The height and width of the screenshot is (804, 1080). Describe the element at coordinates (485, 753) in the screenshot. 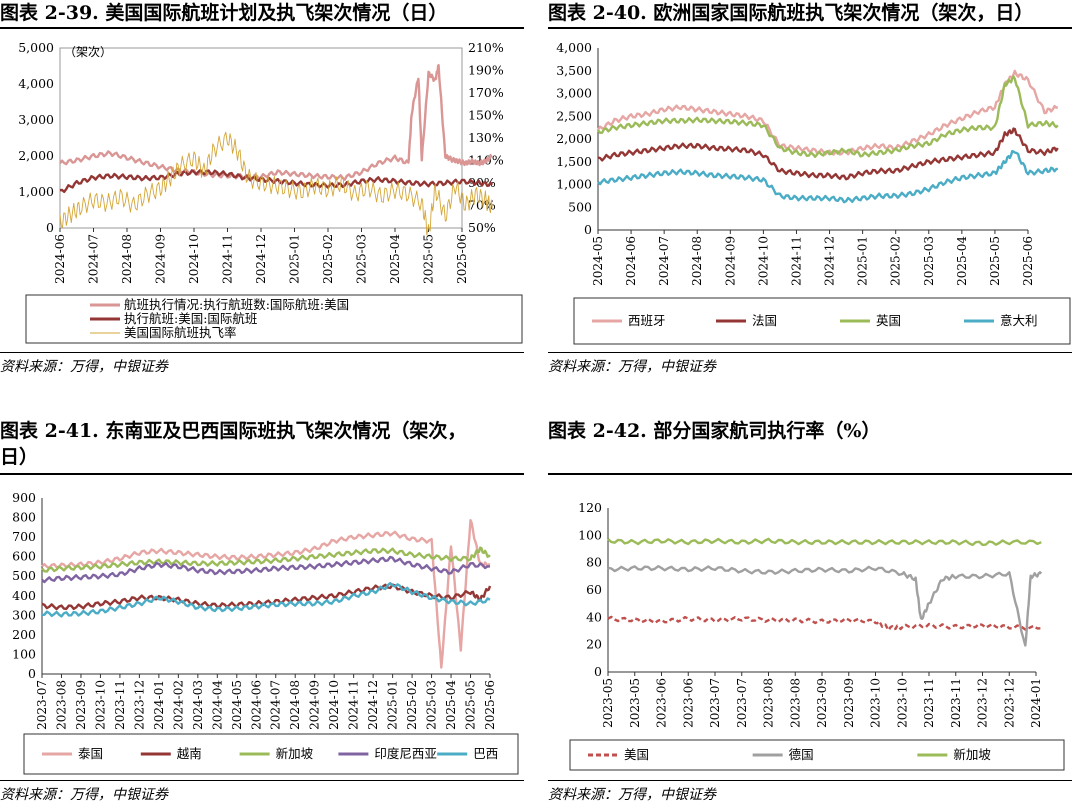

I see `legend-label: 巴西` at that location.